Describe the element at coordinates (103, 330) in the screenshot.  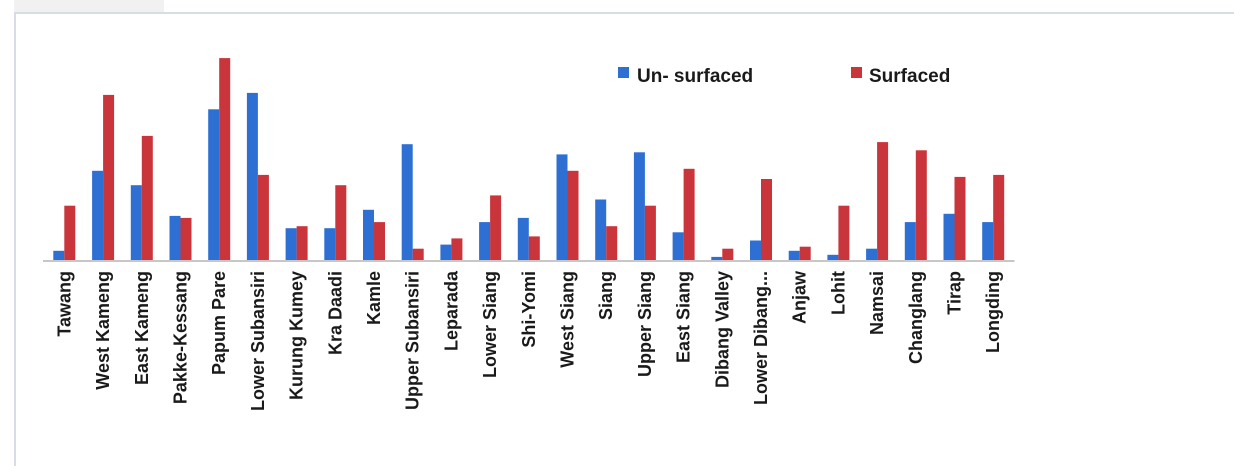
I see `x-tick-label: West Kameng` at that location.